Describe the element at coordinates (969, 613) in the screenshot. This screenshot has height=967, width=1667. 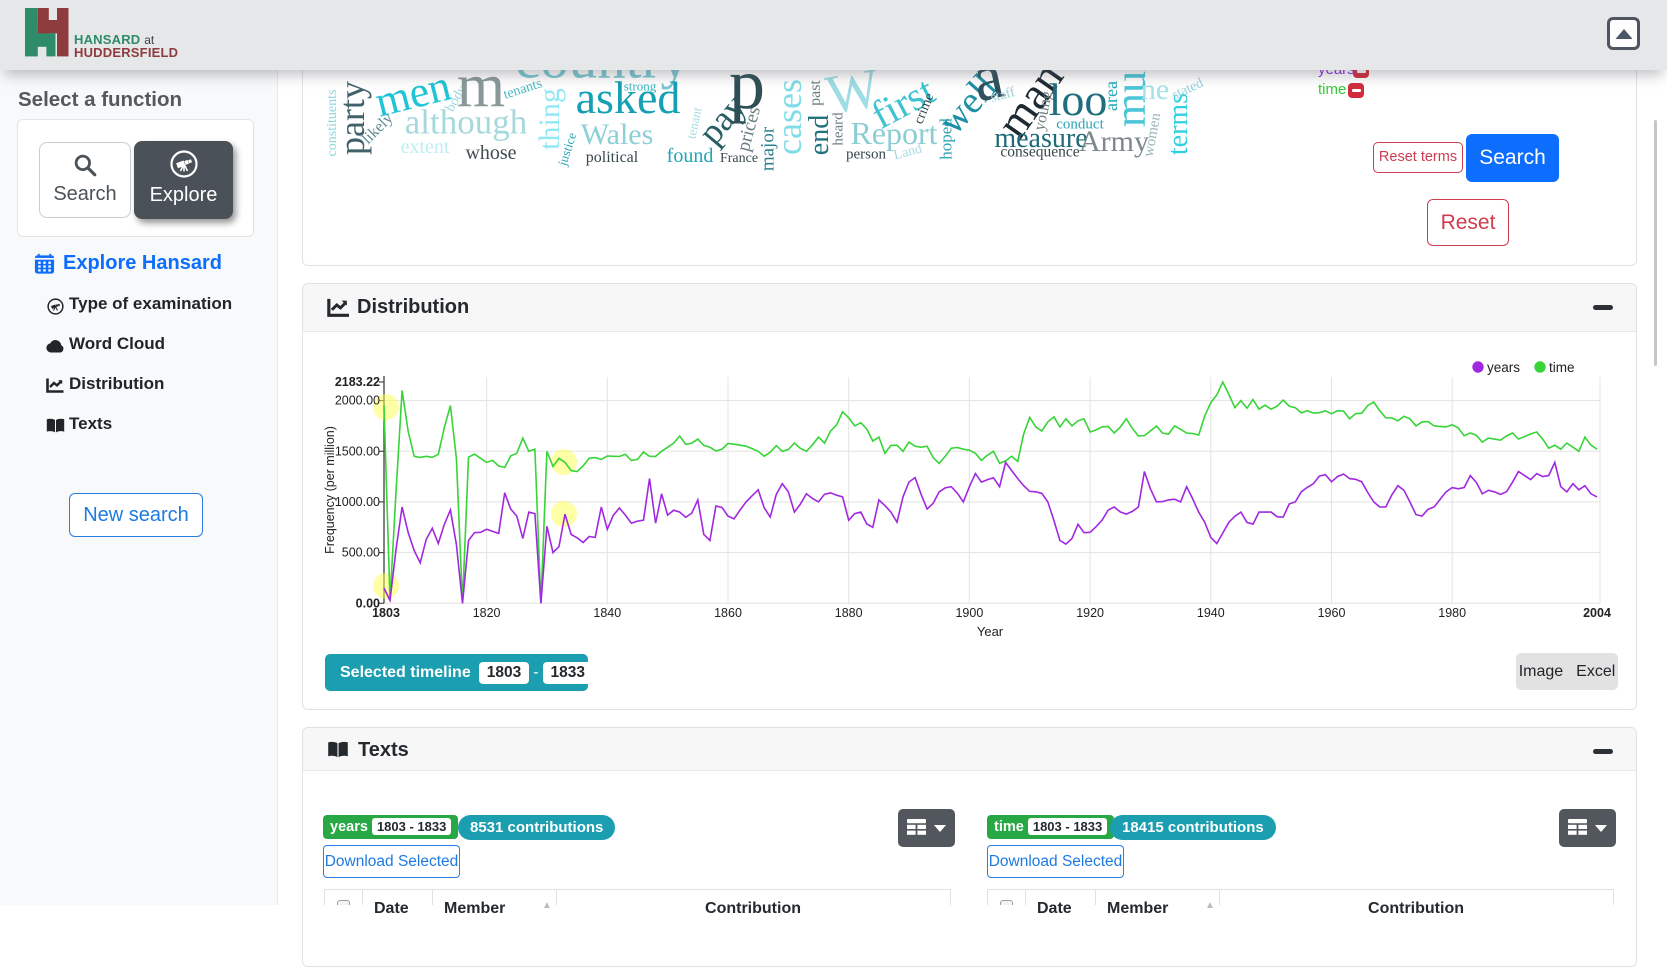
I see `svg-text: 1900` at that location.